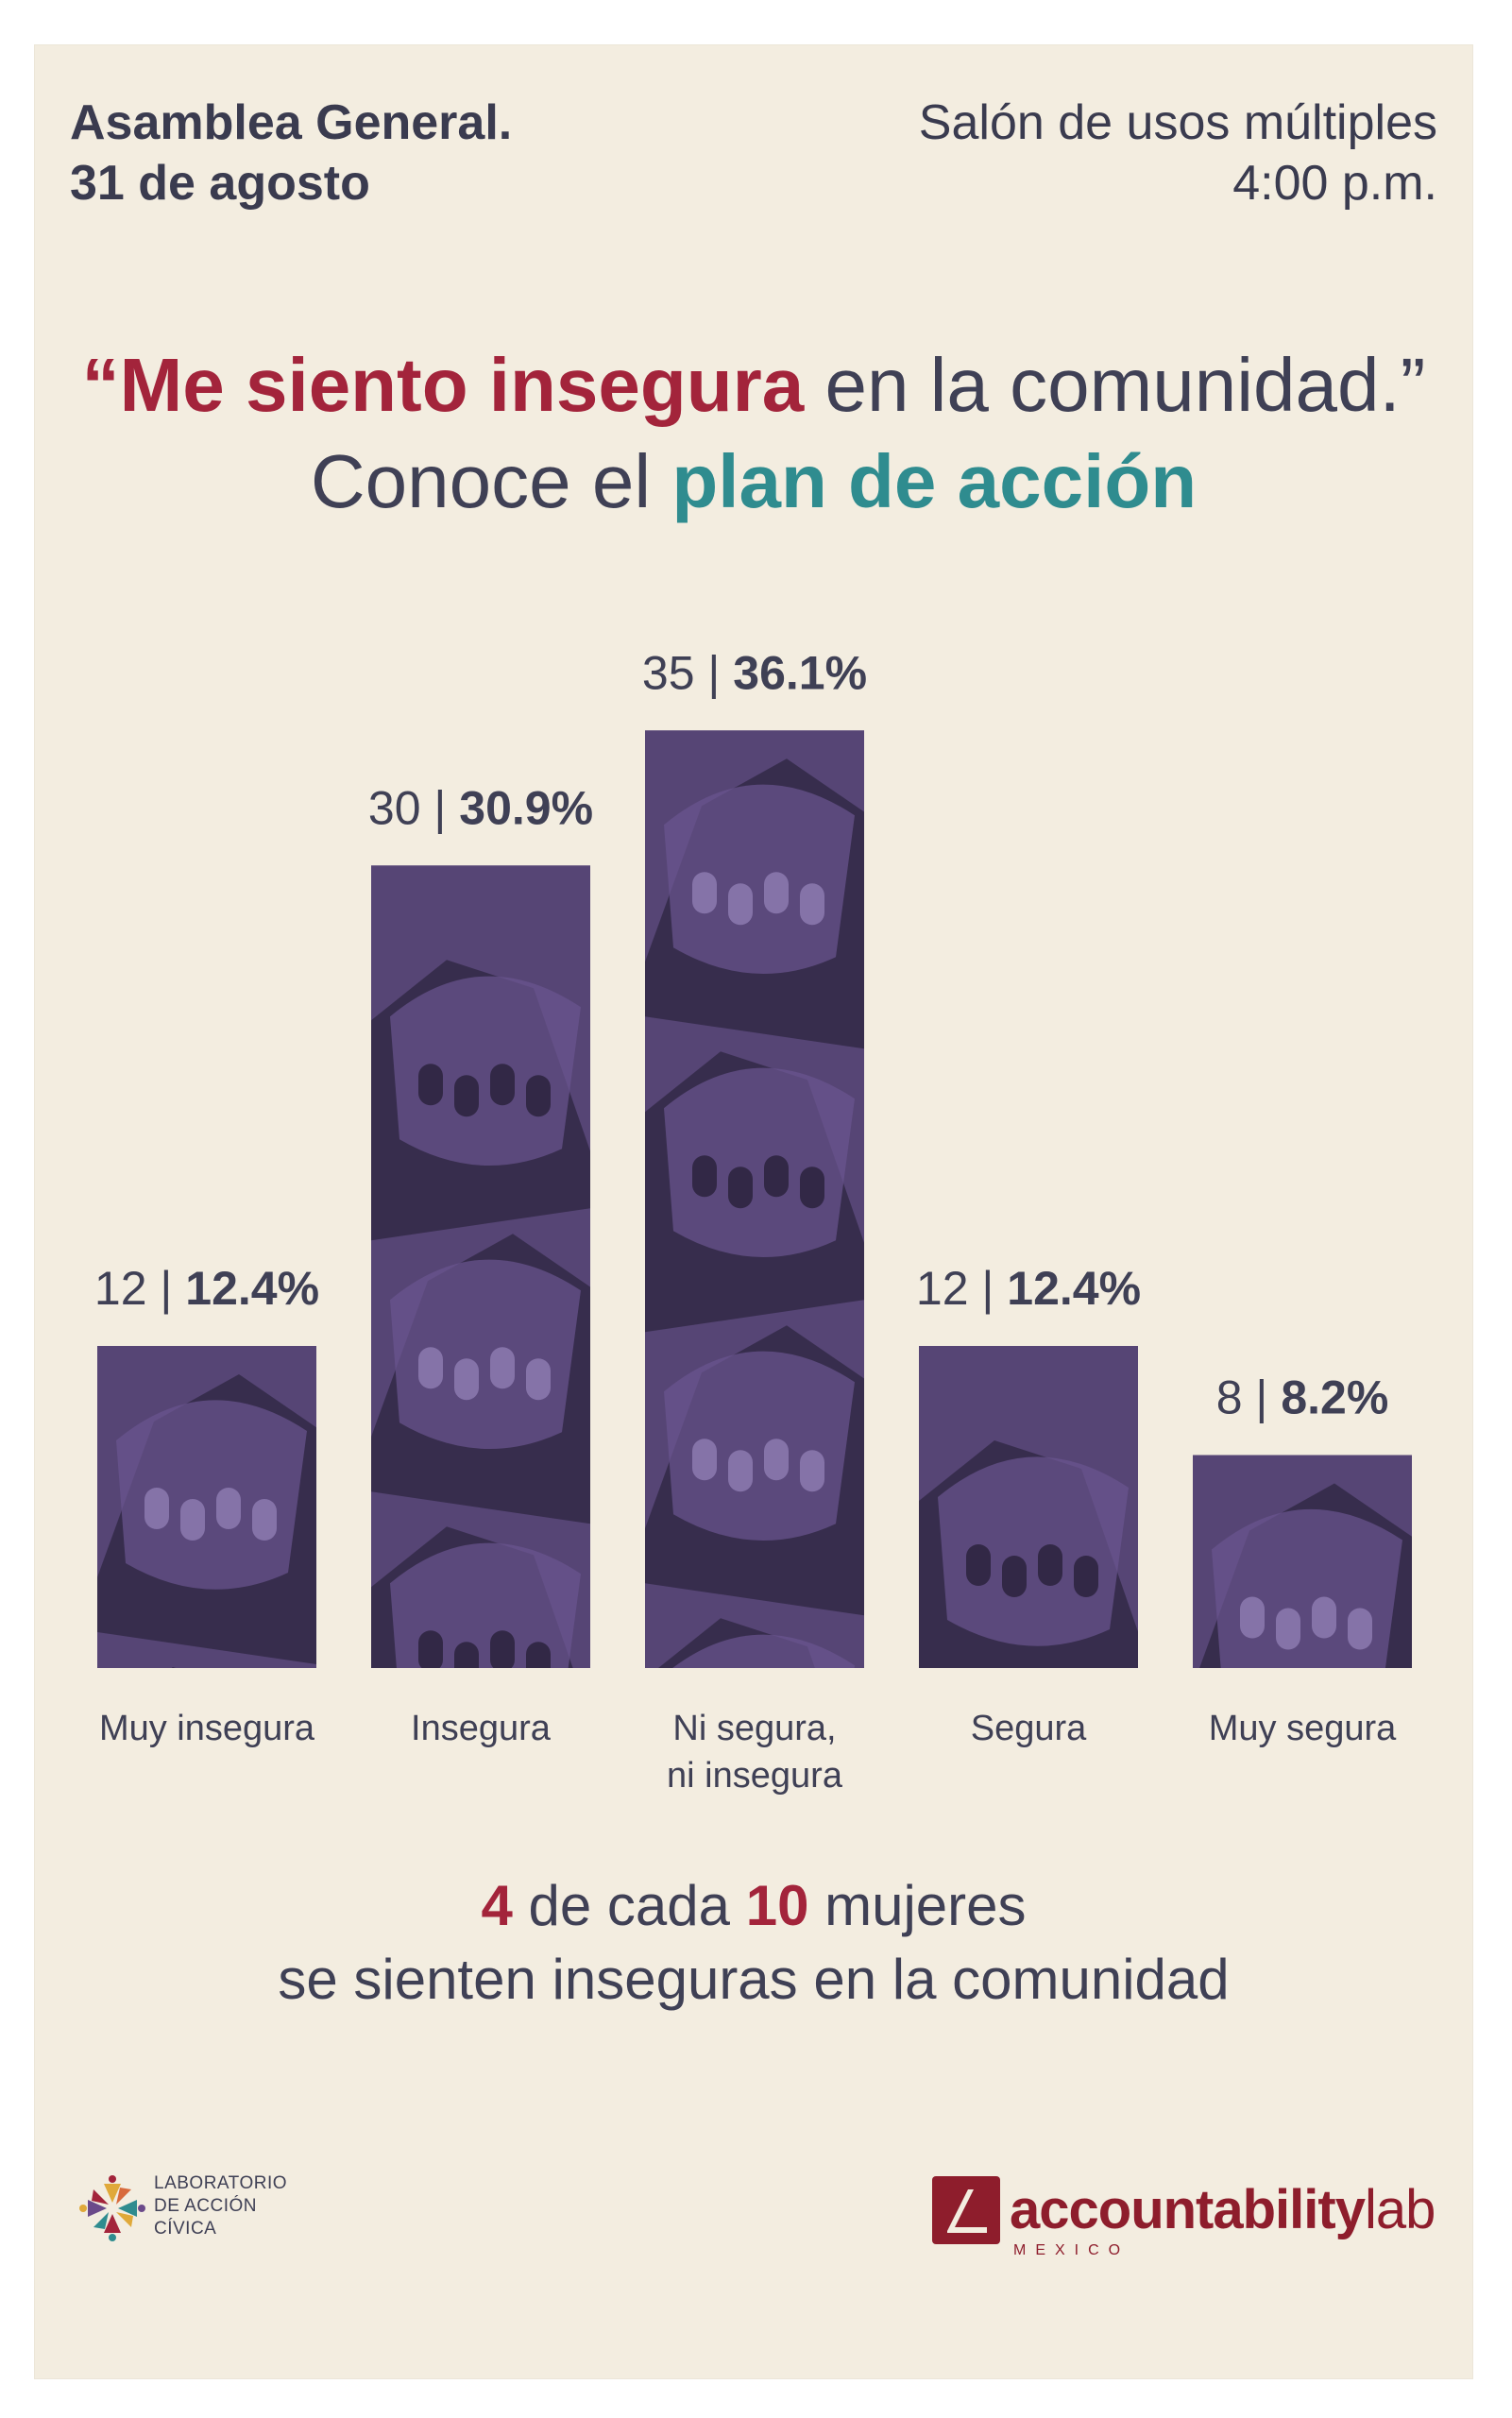 The width and height of the screenshot is (1512, 2418). What do you see at coordinates (291, 122) in the screenshot?
I see `event-name: Asamblea General.` at bounding box center [291, 122].